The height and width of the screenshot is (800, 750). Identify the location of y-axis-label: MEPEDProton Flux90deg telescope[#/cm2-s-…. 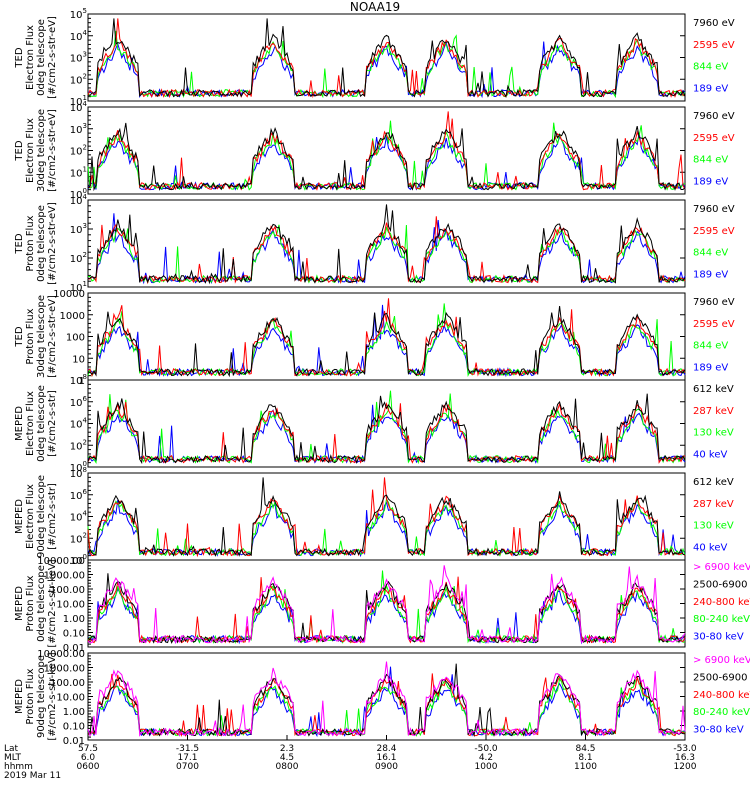
(36, 696).